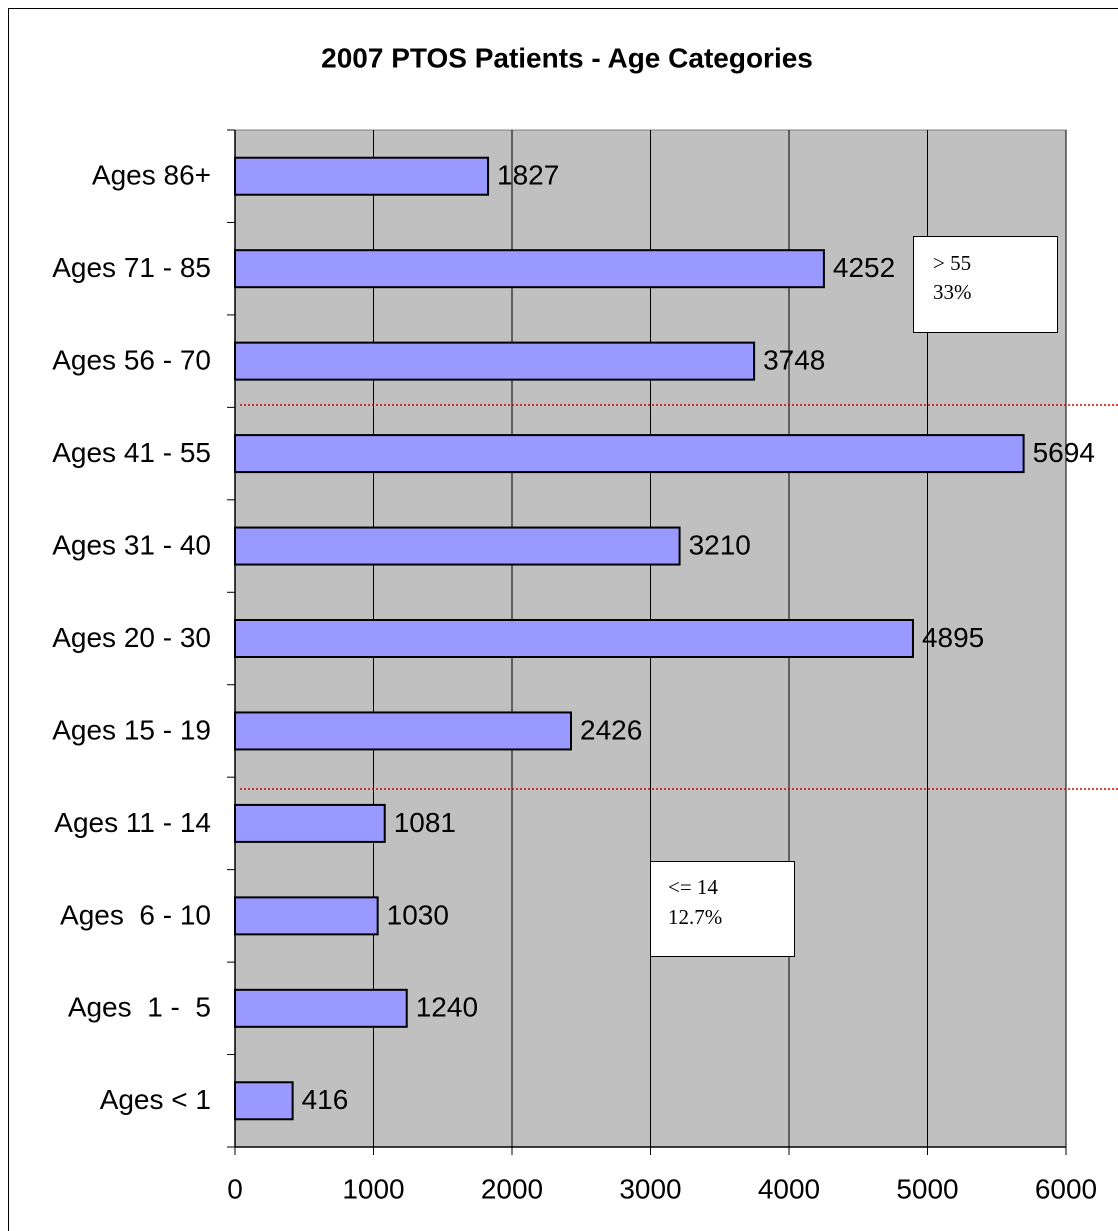 The image size is (1118, 1231). I want to click on value-label: 416, so click(325, 1099).